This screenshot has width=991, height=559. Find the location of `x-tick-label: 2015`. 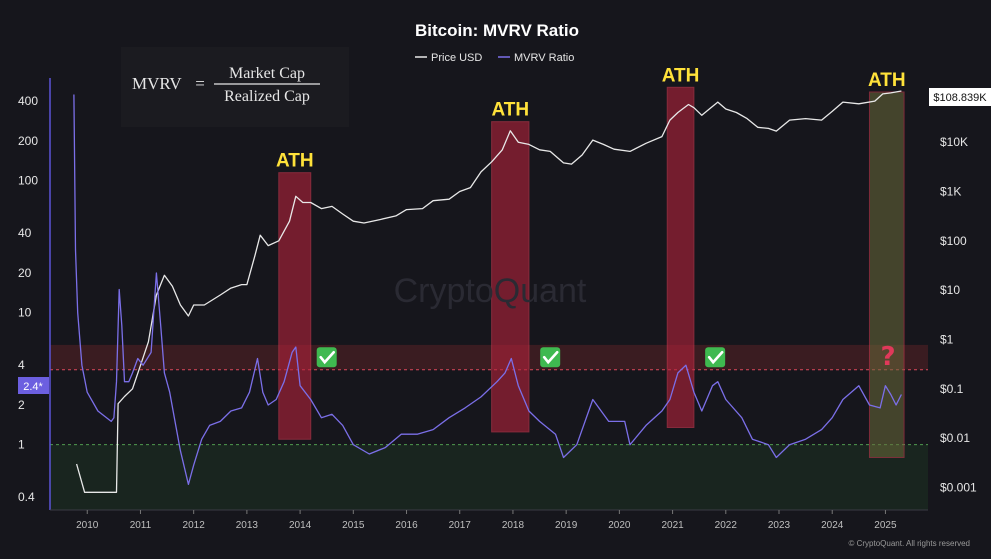

x-tick-label: 2015 is located at coordinates (353, 525).